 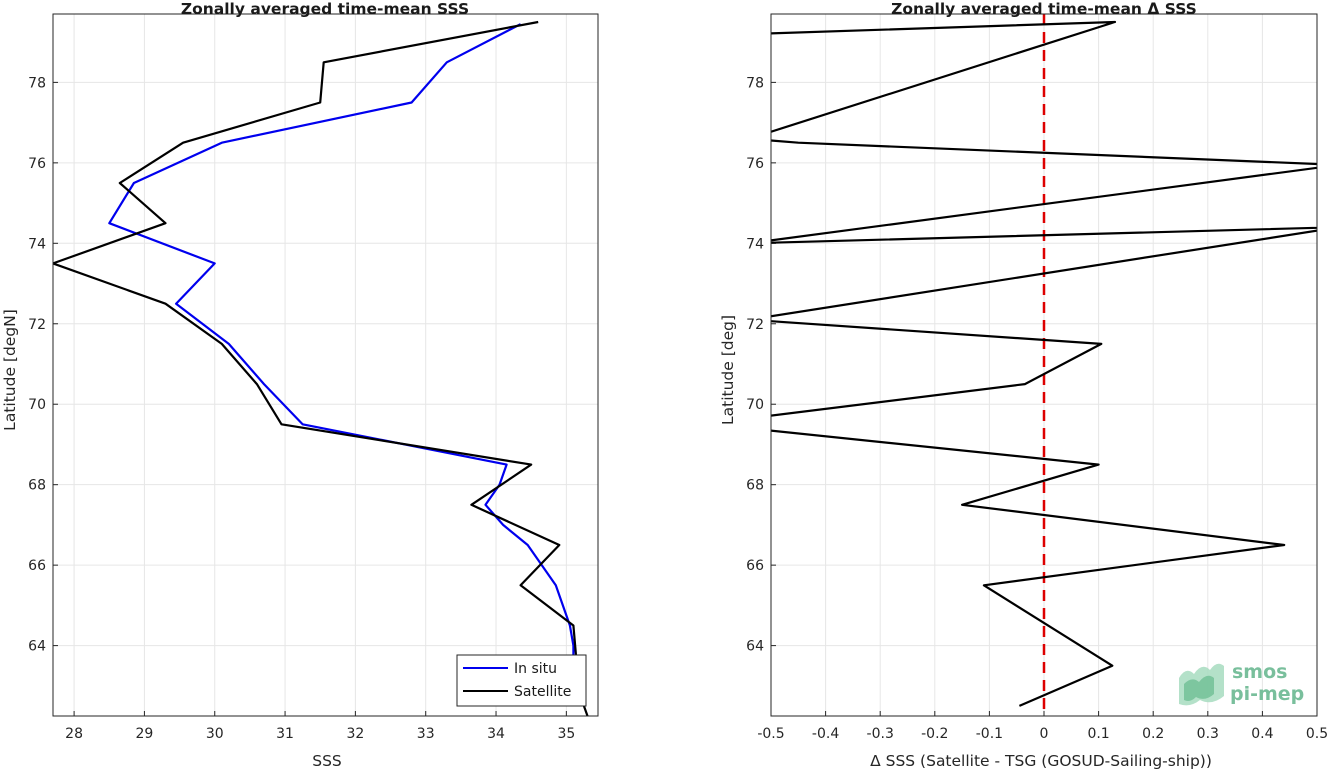 I want to click on x-tick-label: 0.3, so click(x=1208, y=734).